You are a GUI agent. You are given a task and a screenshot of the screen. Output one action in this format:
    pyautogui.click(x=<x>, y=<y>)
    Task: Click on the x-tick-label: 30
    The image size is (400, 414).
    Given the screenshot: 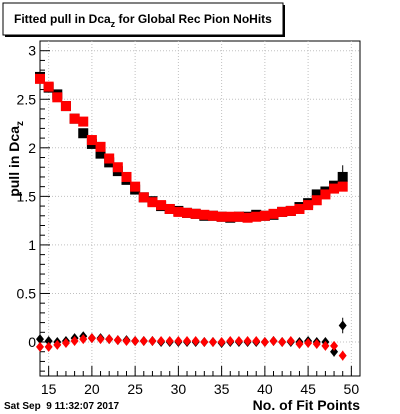 What is the action you would take?
    pyautogui.click(x=179, y=389)
    